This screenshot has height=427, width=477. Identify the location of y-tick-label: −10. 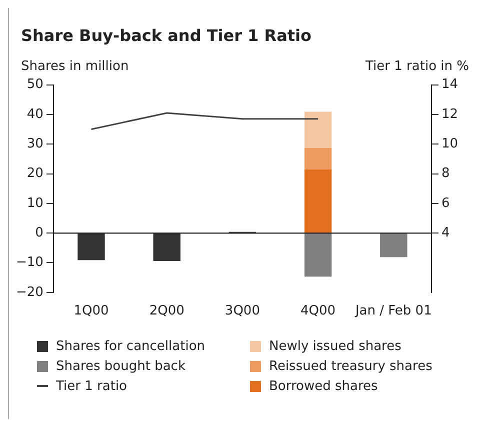
(30, 262).